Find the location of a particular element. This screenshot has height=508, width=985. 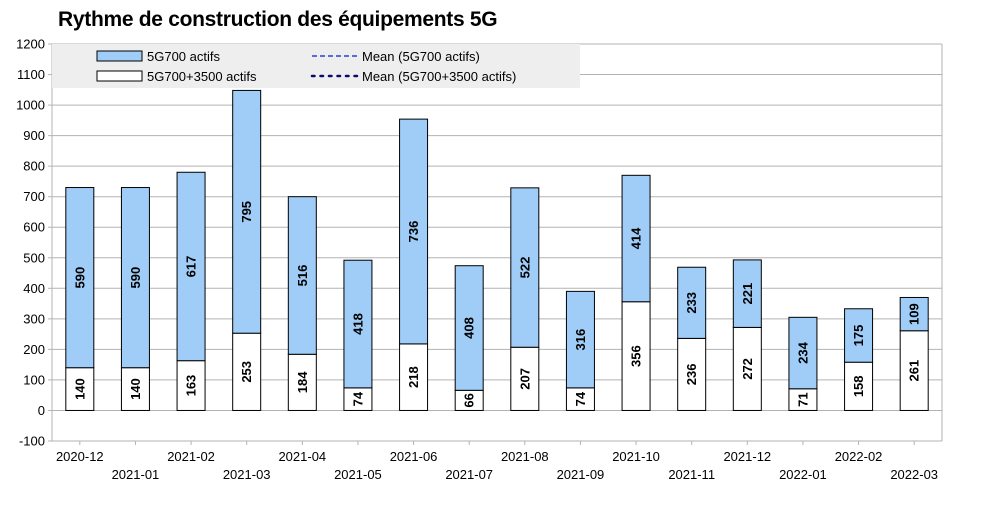

data-label-5g700: 414 is located at coordinates (636, 238).